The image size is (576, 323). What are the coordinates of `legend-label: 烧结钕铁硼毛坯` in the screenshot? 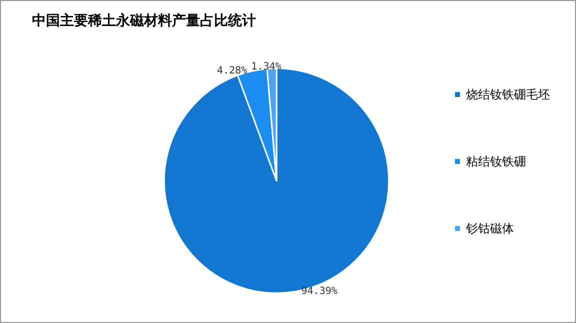 It's located at (508, 95).